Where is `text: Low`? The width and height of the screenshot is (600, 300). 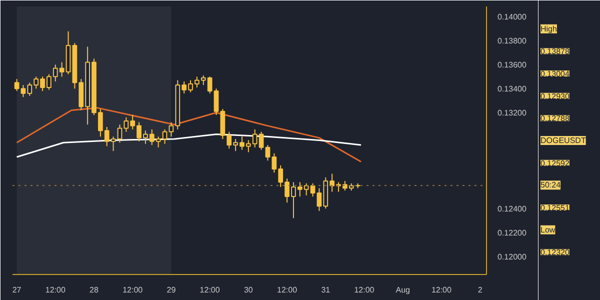 text: Low is located at coordinates (548, 229).